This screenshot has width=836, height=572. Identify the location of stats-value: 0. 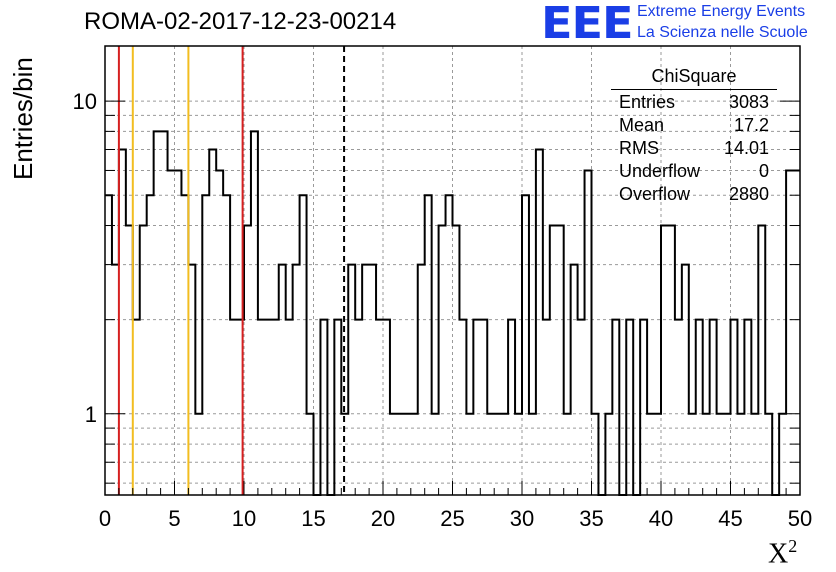
(763, 171).